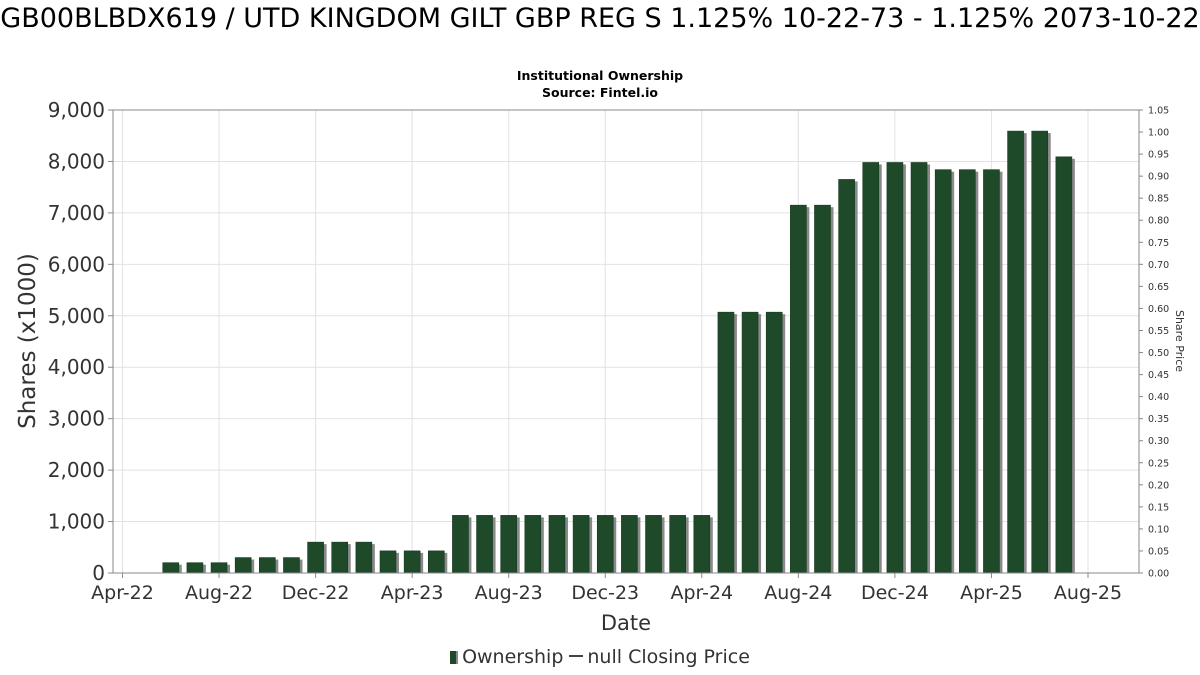 The width and height of the screenshot is (1200, 675). Describe the element at coordinates (1158, 463) in the screenshot. I see `y2-tick-label: 0.25` at that location.